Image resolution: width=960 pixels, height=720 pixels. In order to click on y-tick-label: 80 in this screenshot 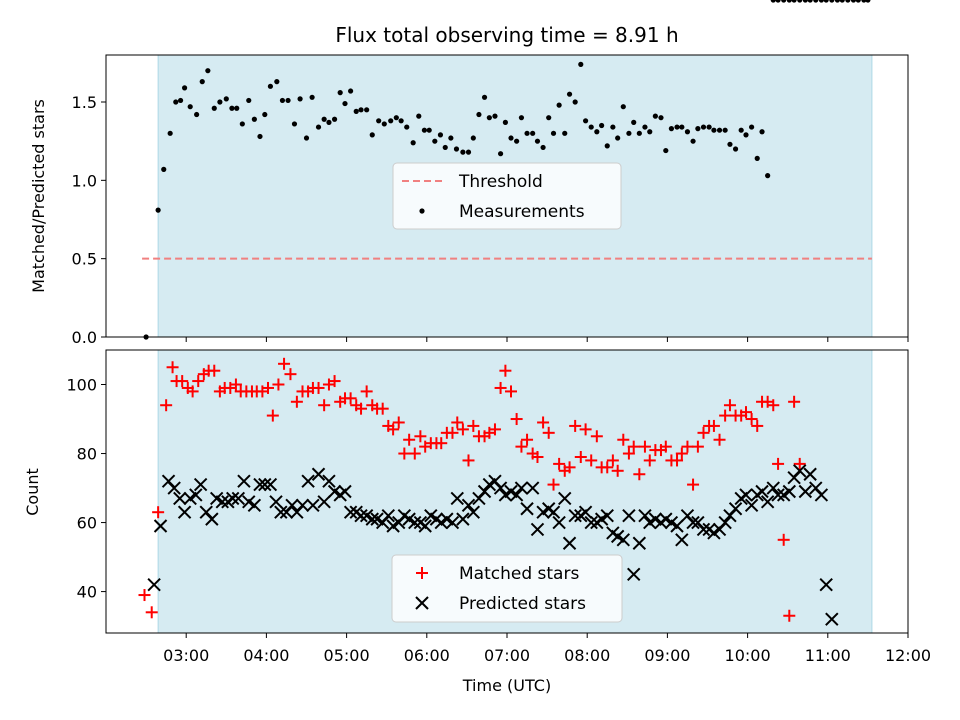, I will do `click(87, 454)`.